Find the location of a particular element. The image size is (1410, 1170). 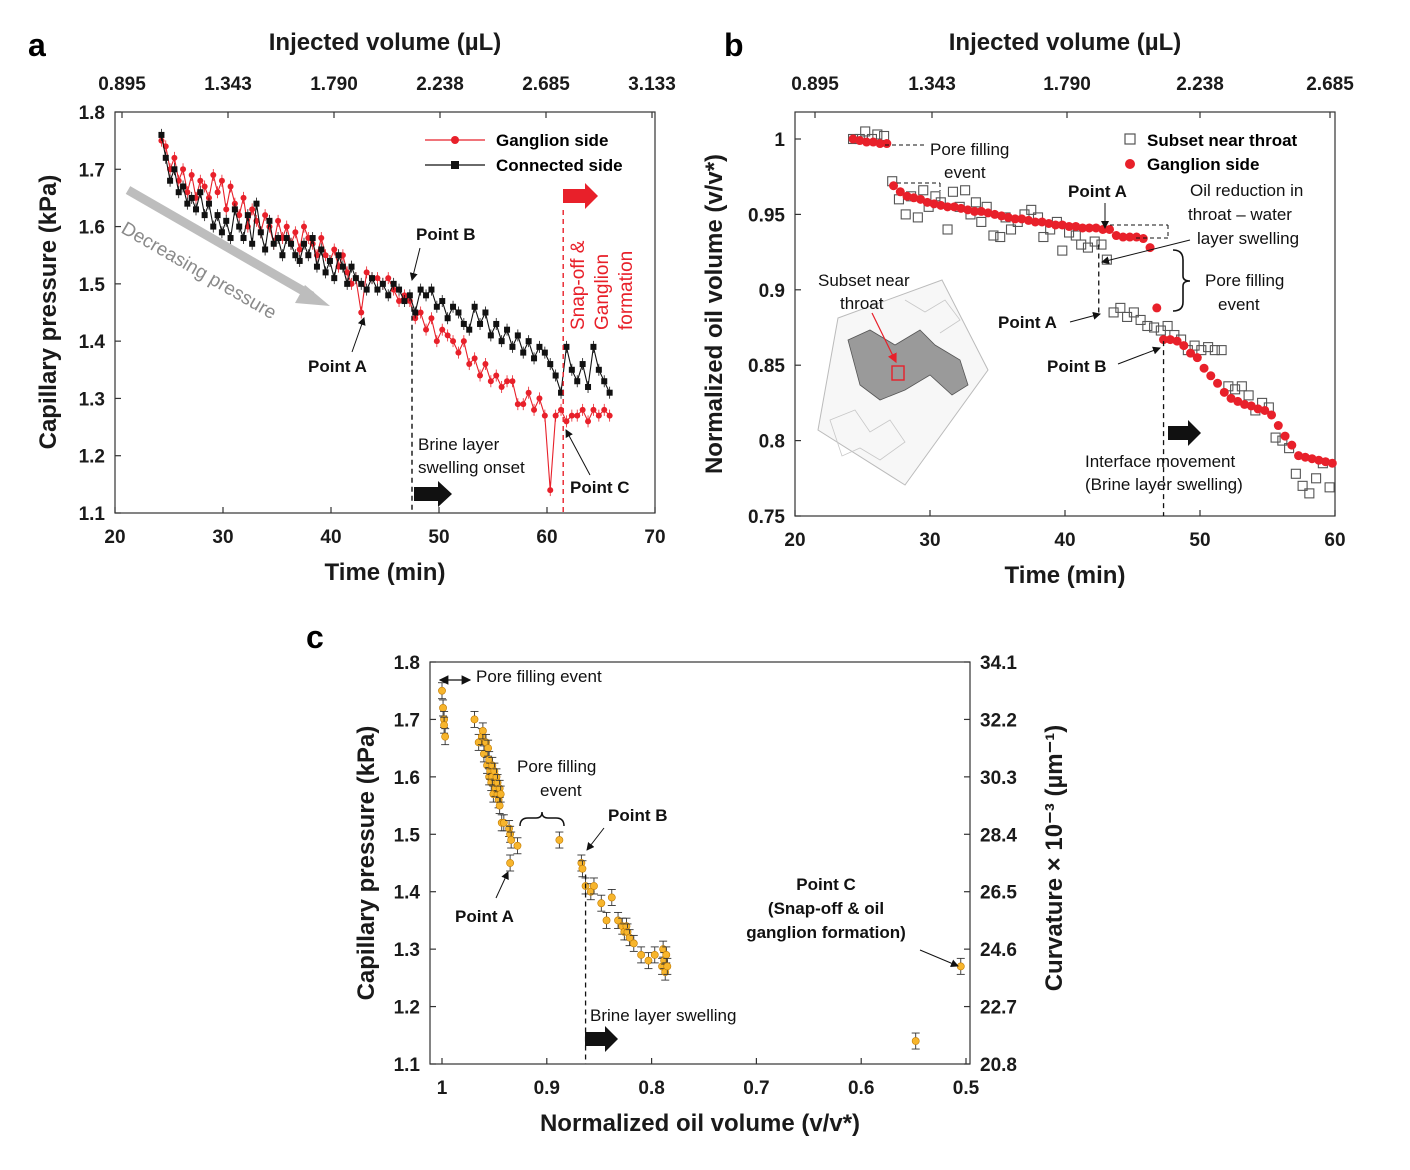

panel-b-ytick-4: 0.95 is located at coordinates (766, 215).